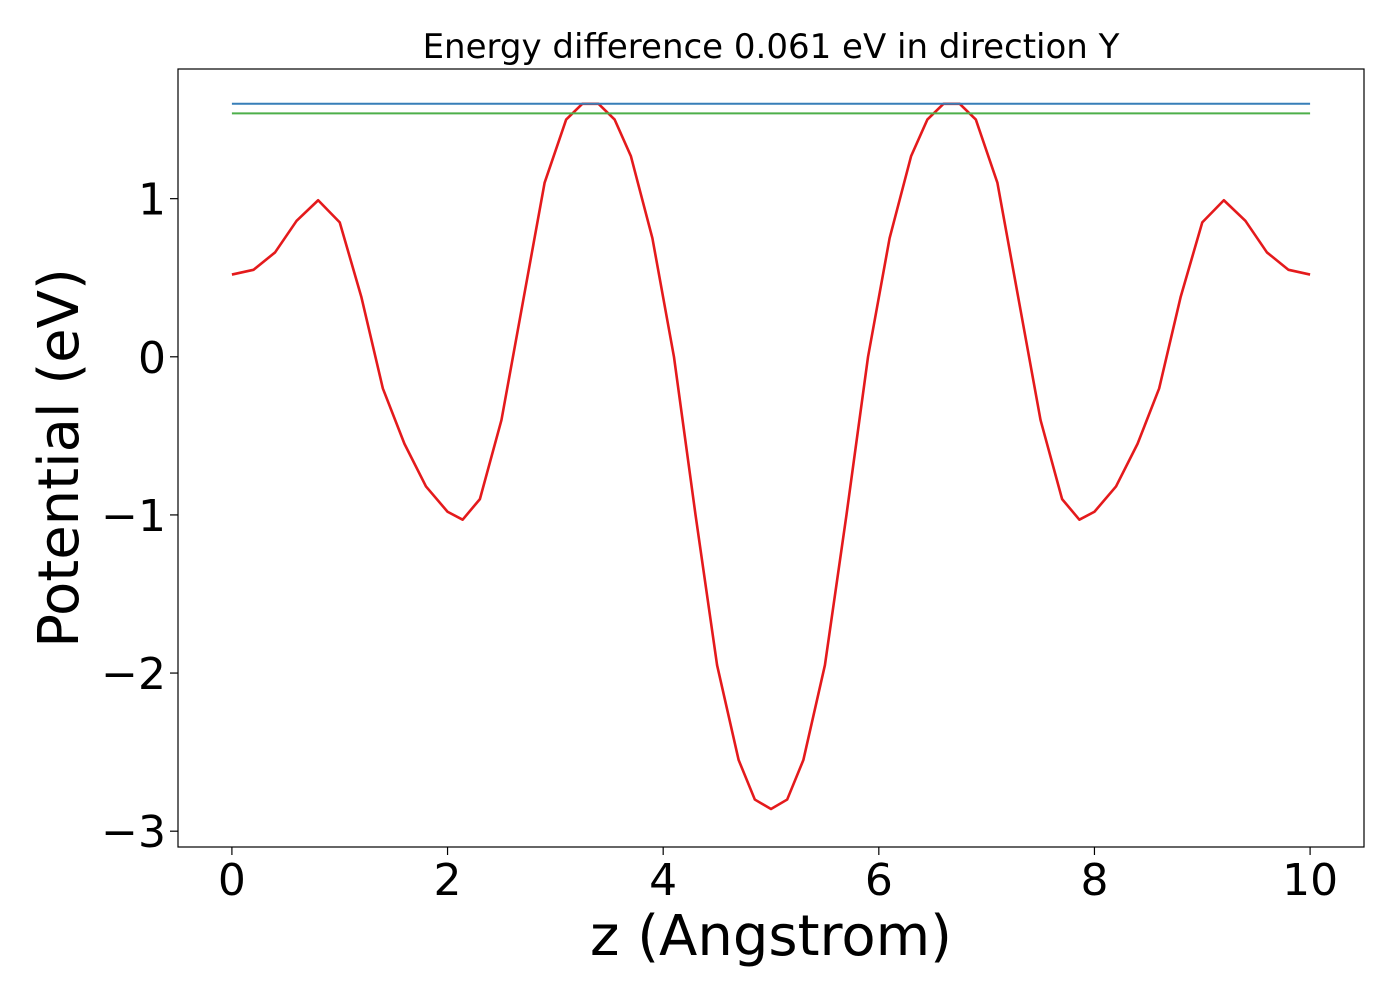 The height and width of the screenshot is (1004, 1400). What do you see at coordinates (771, 936) in the screenshot?
I see `x-axis-title: z (Angstrom)` at bounding box center [771, 936].